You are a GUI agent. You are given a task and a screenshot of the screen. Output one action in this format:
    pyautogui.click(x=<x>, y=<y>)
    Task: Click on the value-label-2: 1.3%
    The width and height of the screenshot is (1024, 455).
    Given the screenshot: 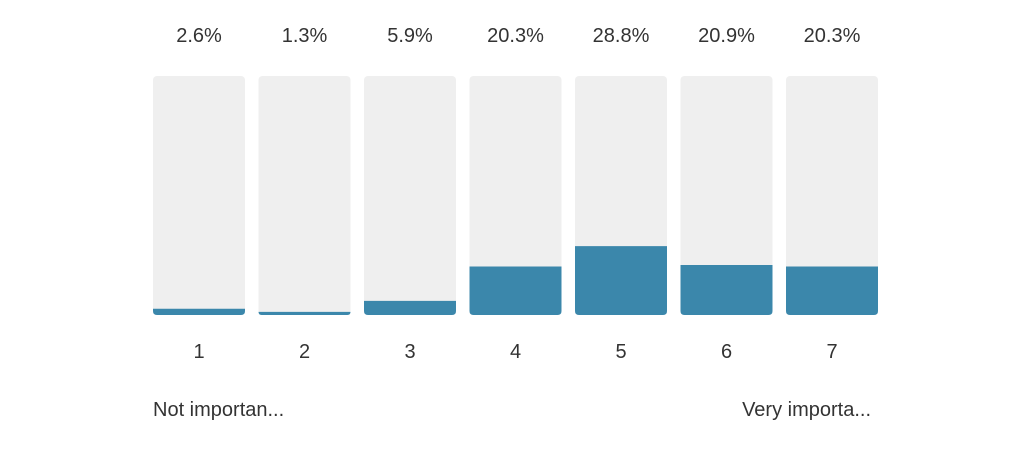 What is the action you would take?
    pyautogui.click(x=305, y=36)
    